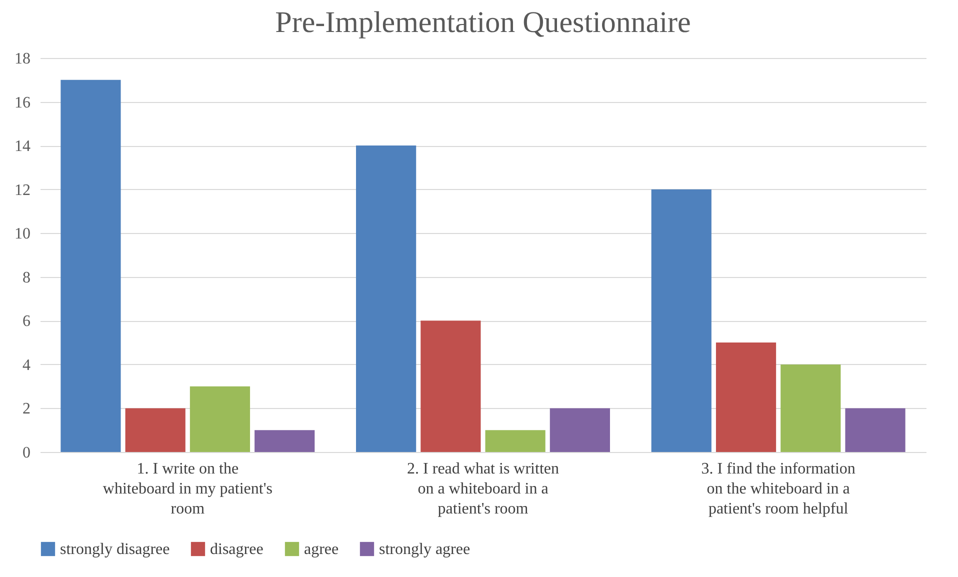 The width and height of the screenshot is (958, 577). Describe the element at coordinates (22, 59) in the screenshot. I see `y-tick-label: 18` at that location.